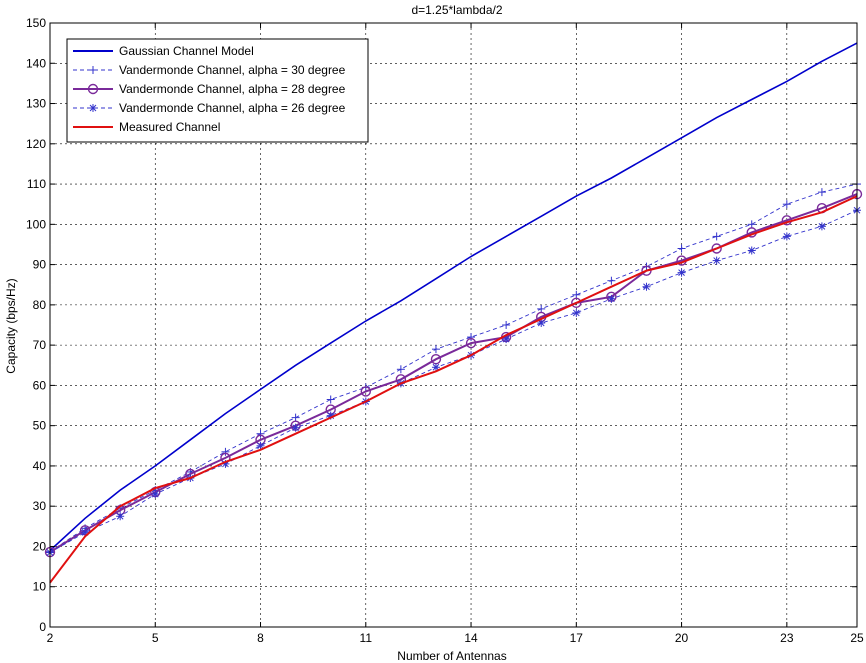 This screenshot has height=663, width=866. Describe the element at coordinates (36, 224) in the screenshot. I see `y-tick-label: 100` at that location.